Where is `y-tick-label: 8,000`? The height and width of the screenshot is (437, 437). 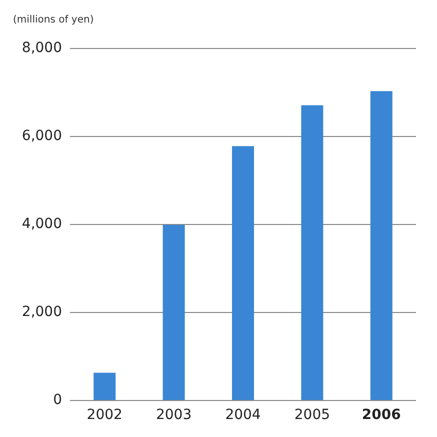 y-tick-label: 8,000 is located at coordinates (42, 48).